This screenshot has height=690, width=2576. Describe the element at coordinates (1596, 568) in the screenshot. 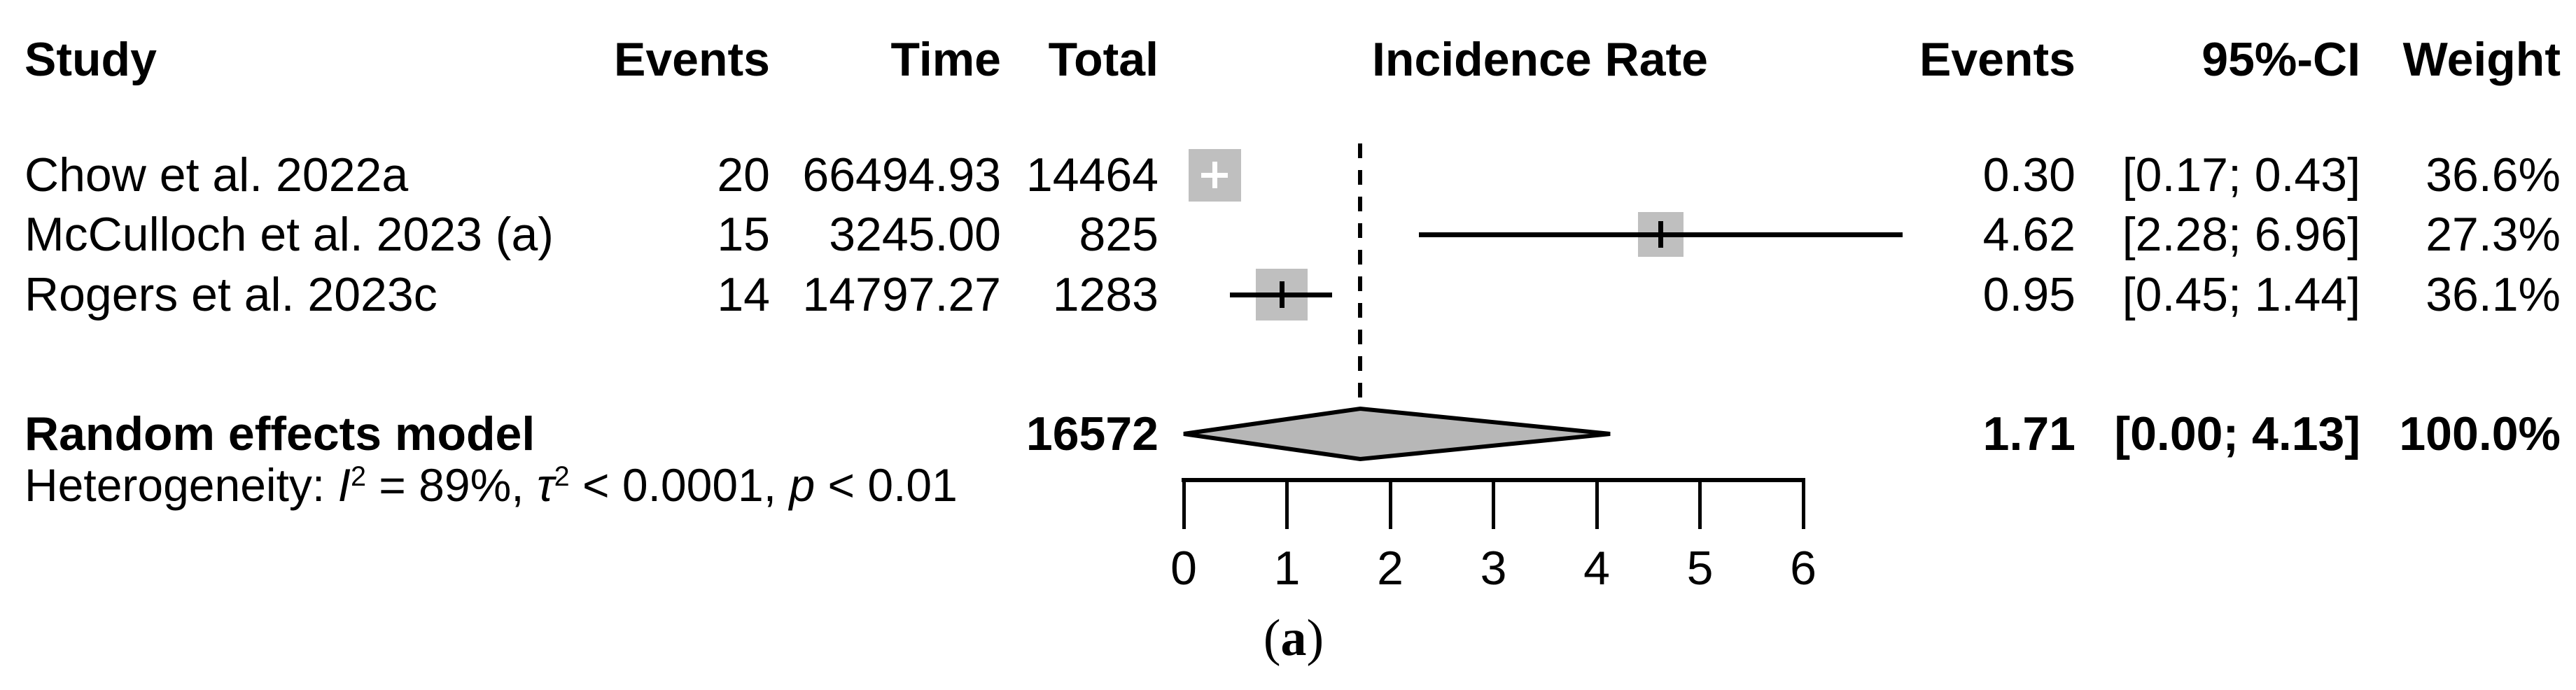

I see `x-axis-tick-label: 4` at that location.